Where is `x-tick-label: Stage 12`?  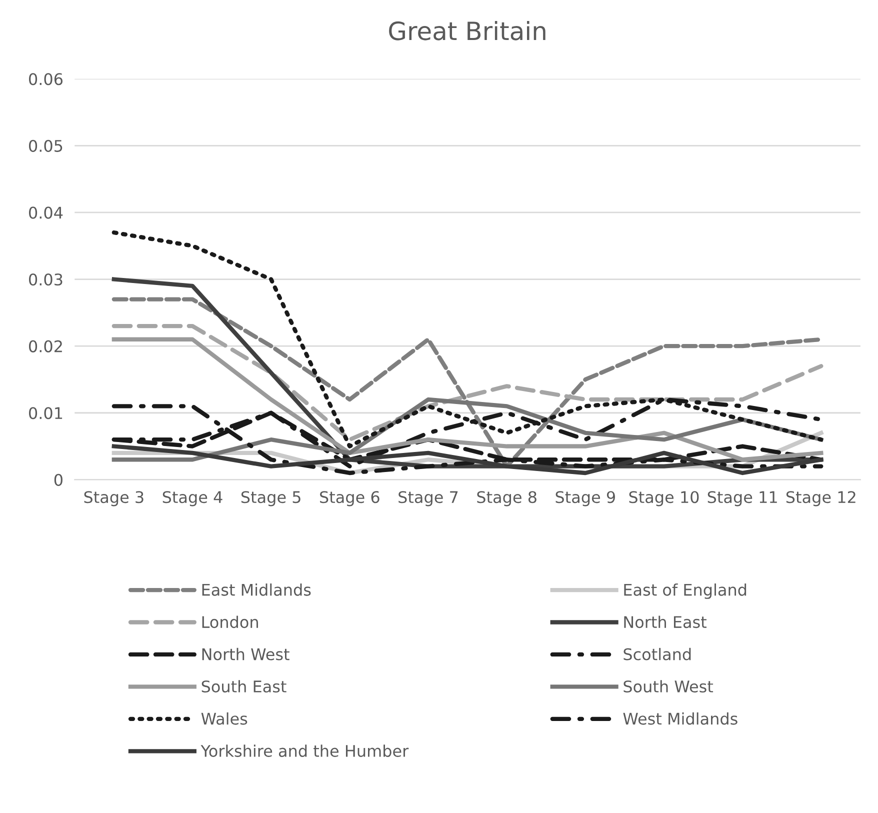 x-tick-label: Stage 12 is located at coordinates (821, 498).